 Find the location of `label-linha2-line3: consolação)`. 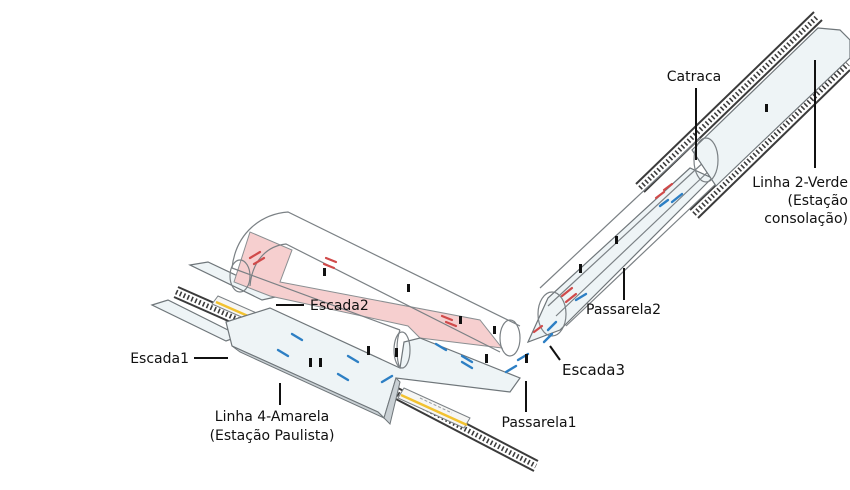

label-linha2-line3: consolação) is located at coordinates (806, 219).